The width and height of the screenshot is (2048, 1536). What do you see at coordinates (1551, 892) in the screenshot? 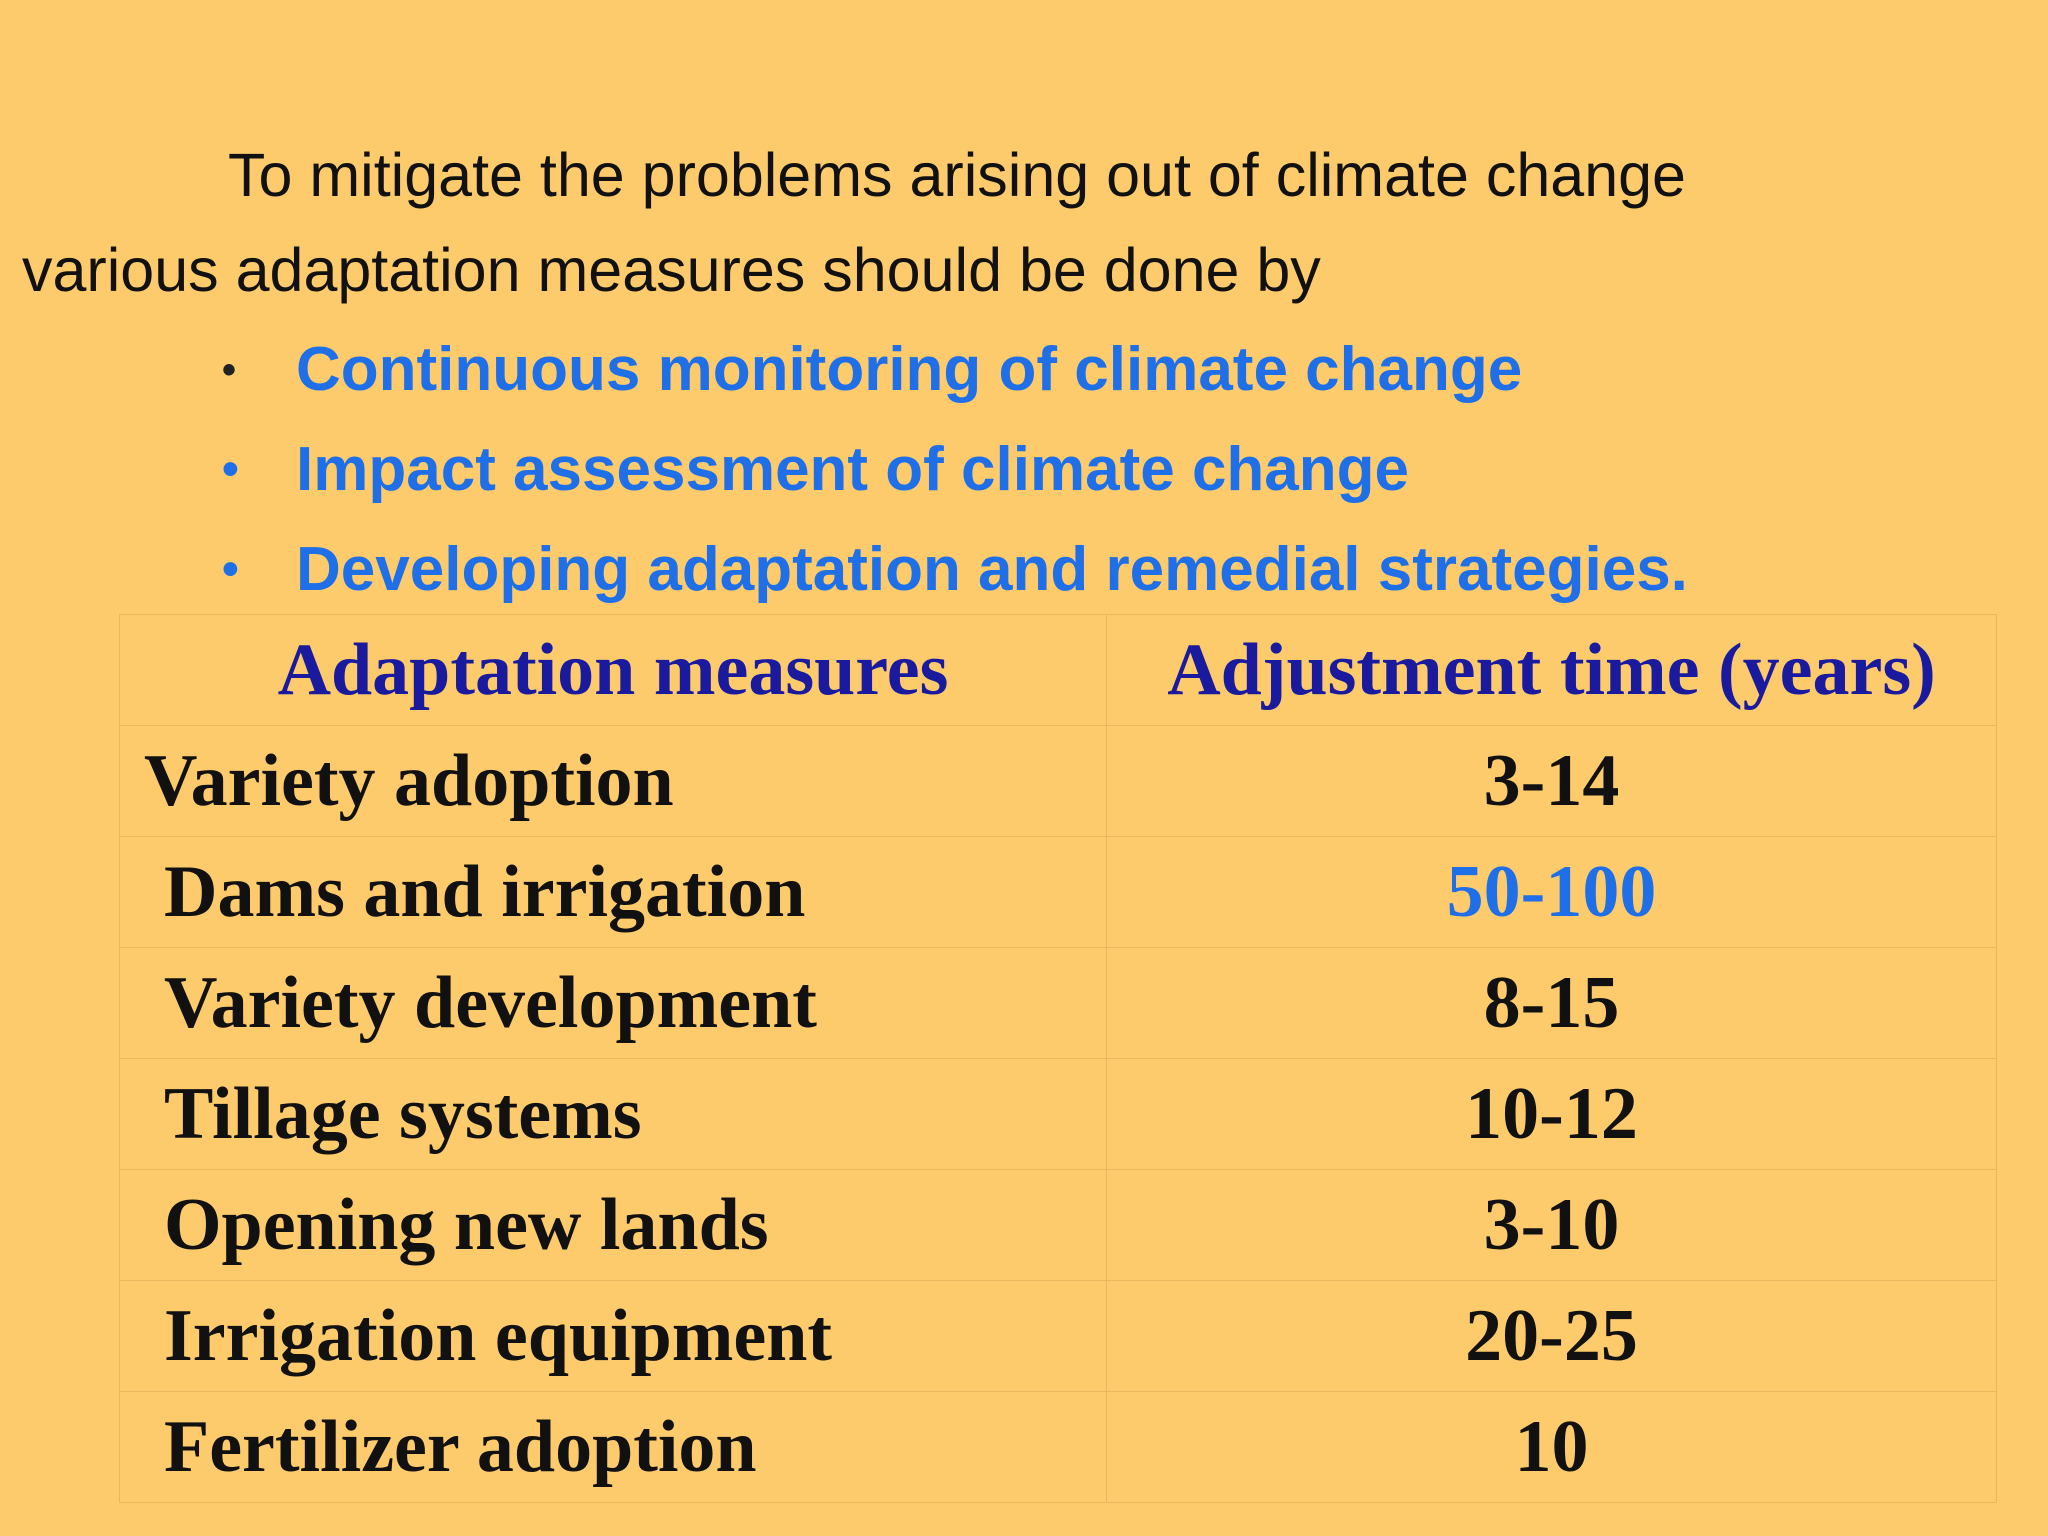
I see `time-cell: 50-100` at bounding box center [1551, 892].